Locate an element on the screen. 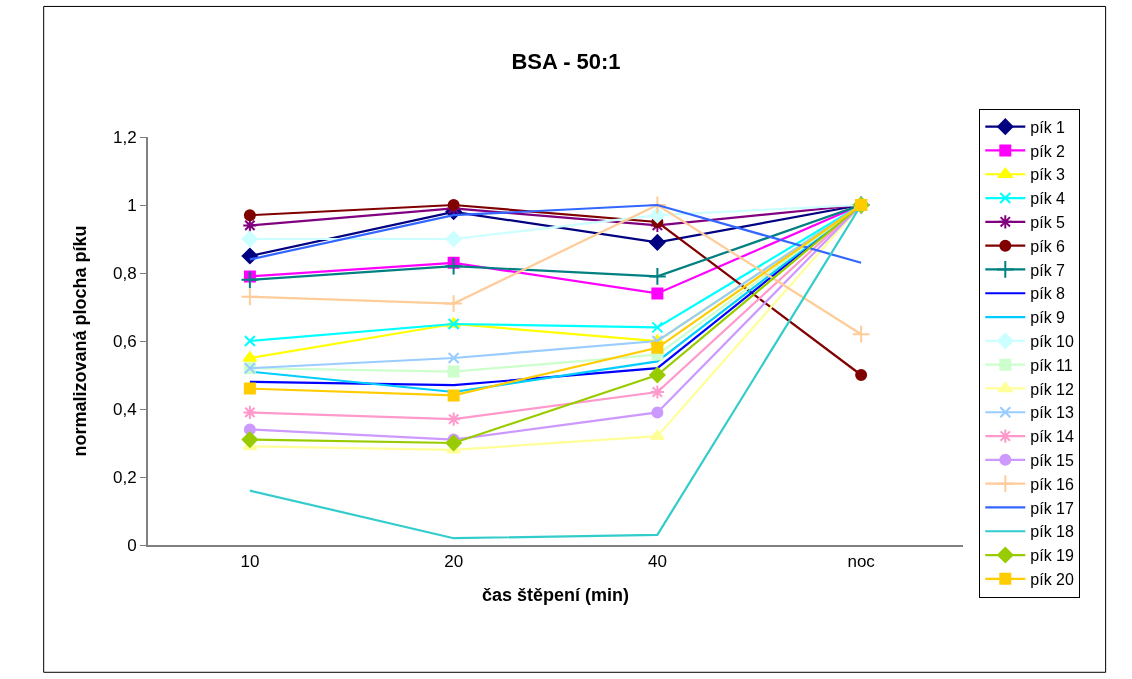 This screenshot has width=1132, height=679. legend-label: pík 11 is located at coordinates (1051, 365).